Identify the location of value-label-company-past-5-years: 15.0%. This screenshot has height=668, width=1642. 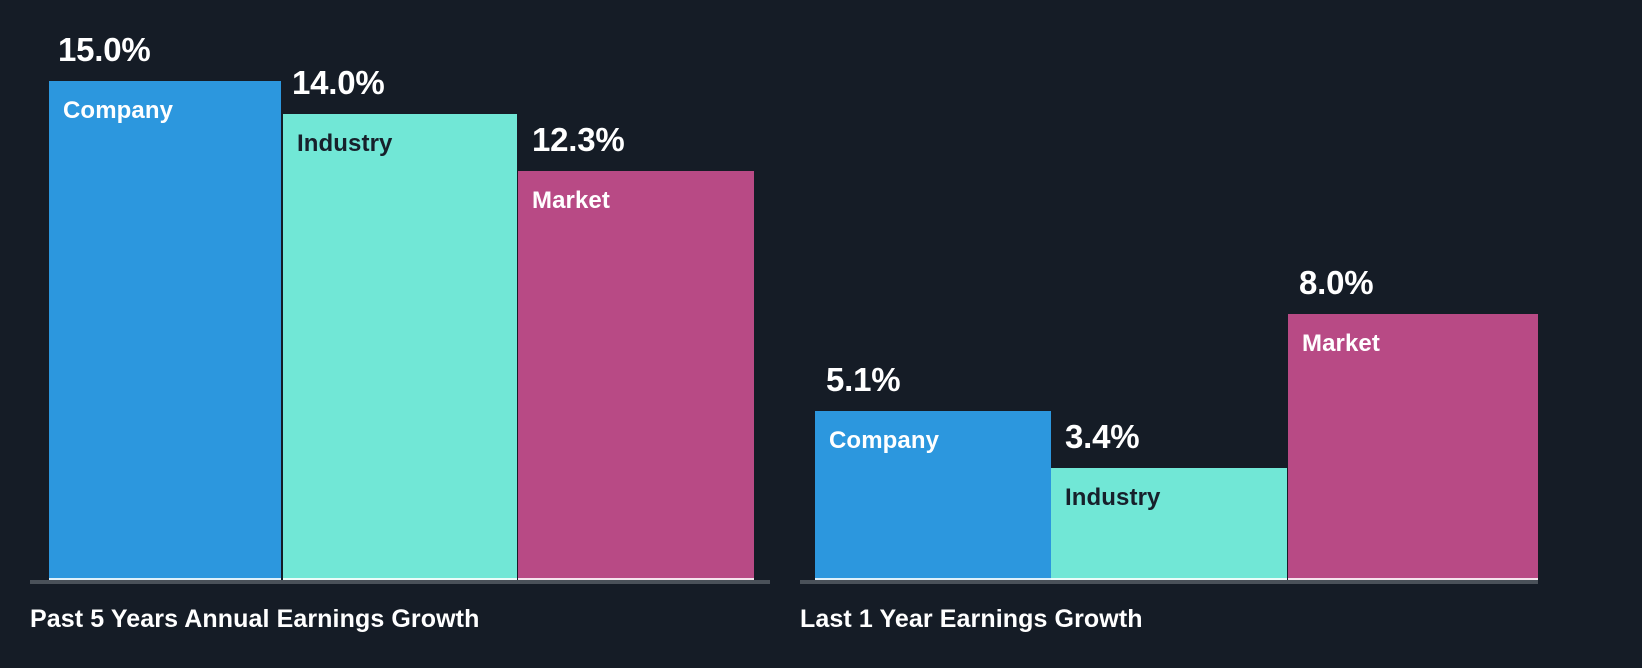
(104, 49).